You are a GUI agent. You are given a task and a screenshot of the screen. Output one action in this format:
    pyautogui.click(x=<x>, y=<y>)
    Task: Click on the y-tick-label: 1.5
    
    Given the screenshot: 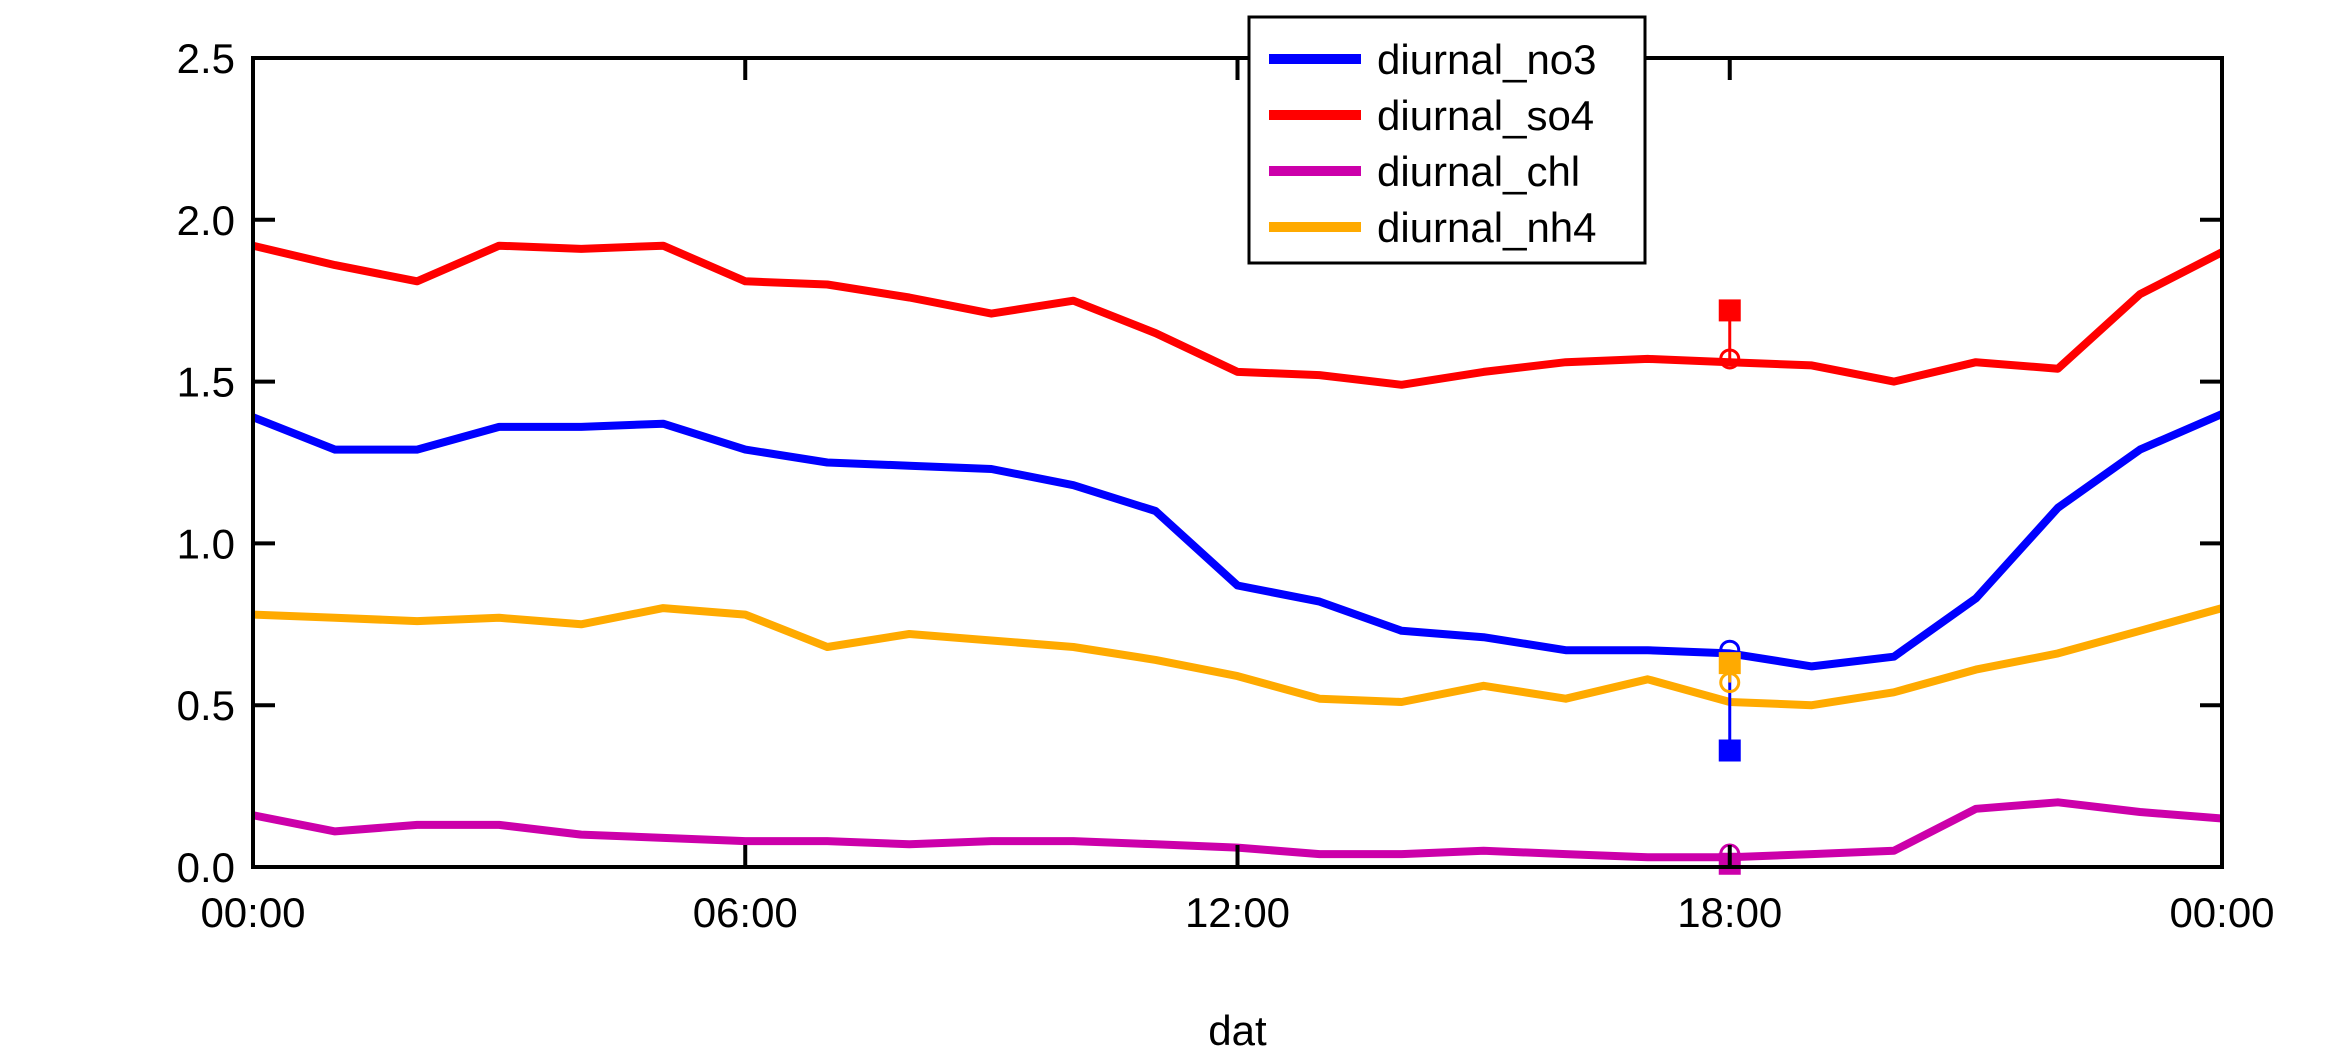 What is the action you would take?
    pyautogui.click(x=206, y=382)
    